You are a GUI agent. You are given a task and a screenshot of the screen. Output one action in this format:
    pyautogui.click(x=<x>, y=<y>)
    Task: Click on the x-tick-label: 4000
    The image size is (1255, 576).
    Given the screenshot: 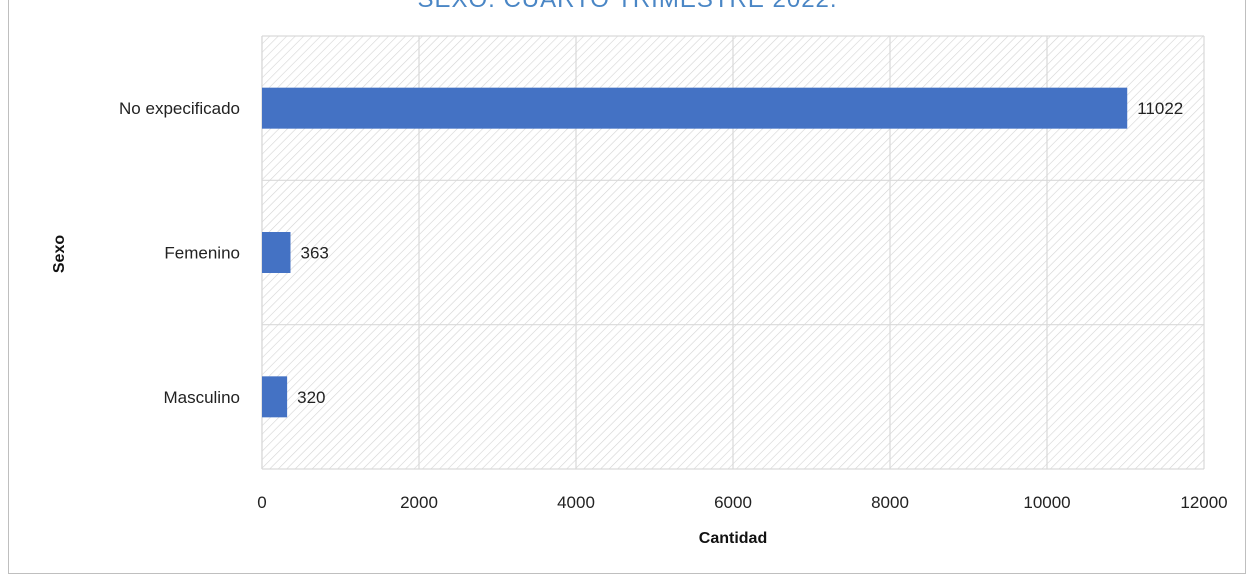 What is the action you would take?
    pyautogui.click(x=576, y=502)
    